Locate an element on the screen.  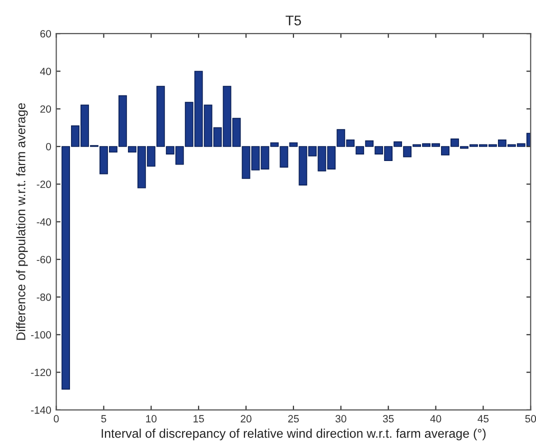
x-tick-label: 25 is located at coordinates (293, 418).